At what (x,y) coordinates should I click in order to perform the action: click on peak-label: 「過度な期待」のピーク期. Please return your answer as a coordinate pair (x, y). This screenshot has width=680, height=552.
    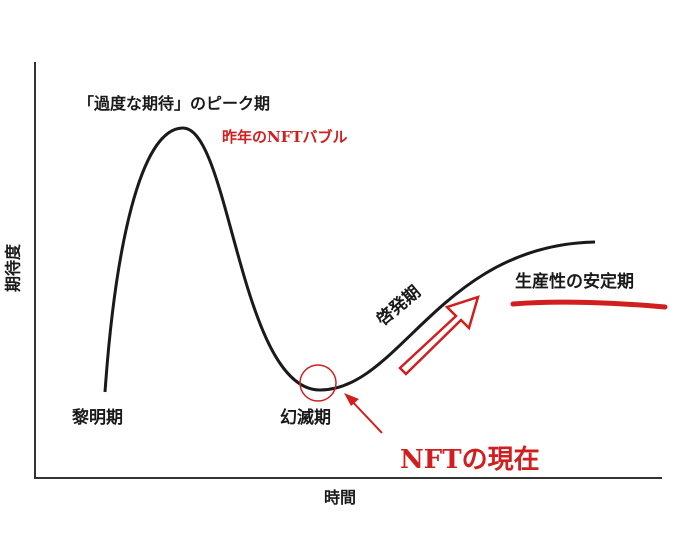
    Looking at the image, I should click on (174, 103).